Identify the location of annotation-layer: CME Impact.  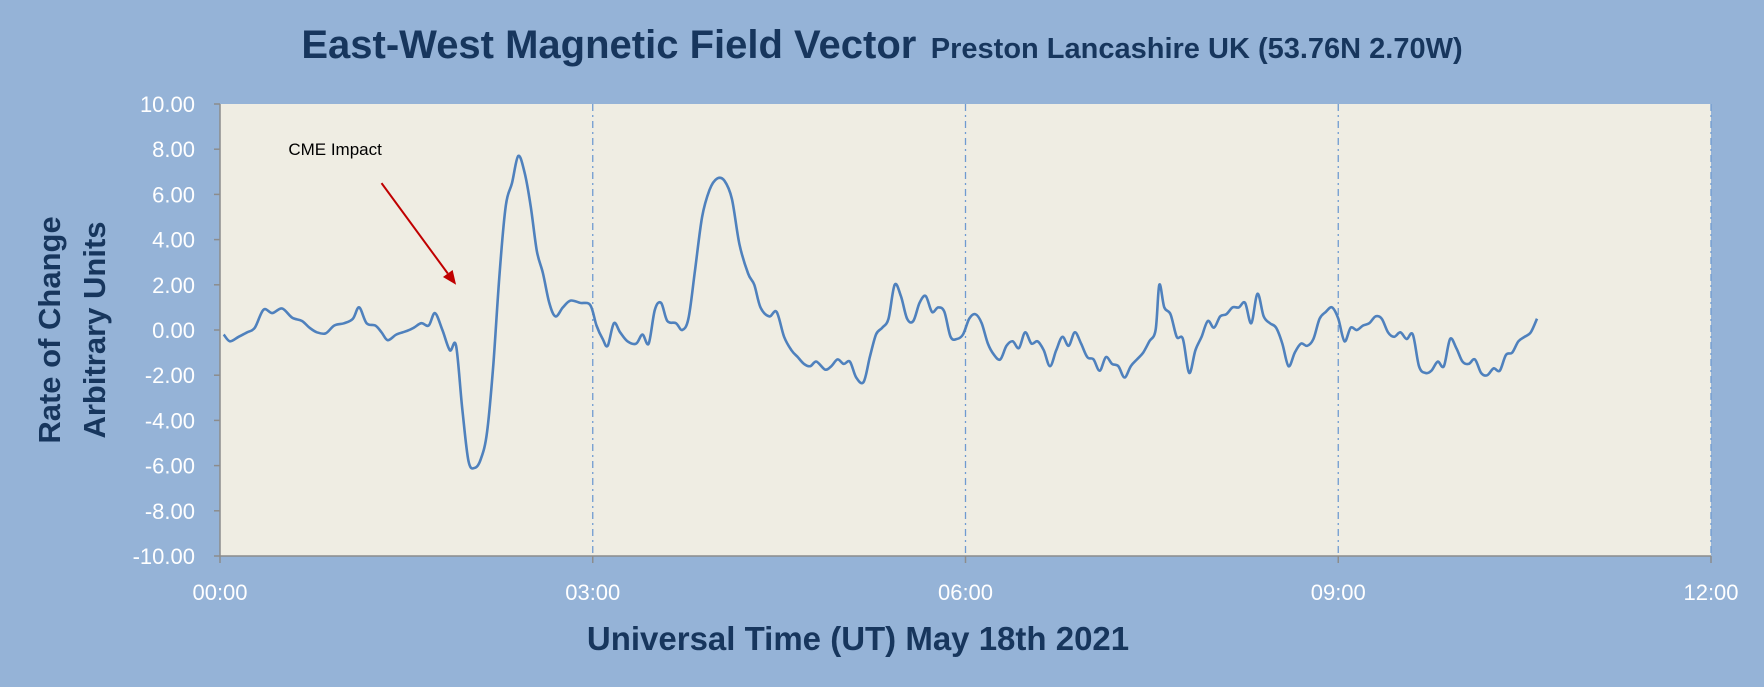
(372, 212).